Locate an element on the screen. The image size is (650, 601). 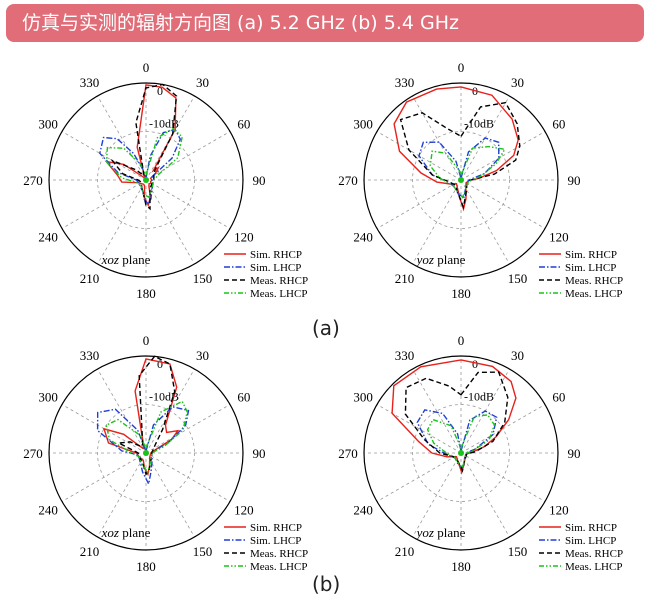
caption-b: (b) is located at coordinates (326, 584).